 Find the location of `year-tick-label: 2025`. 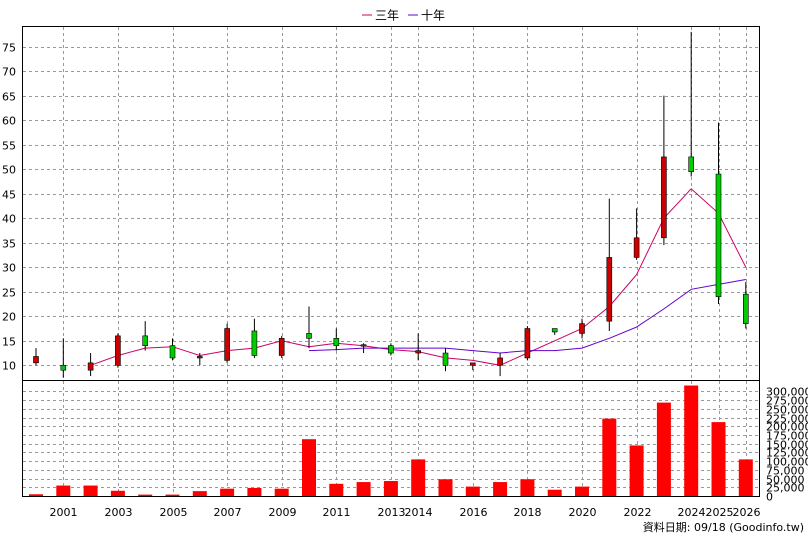

year-tick-label: 2025 is located at coordinates (720, 512).